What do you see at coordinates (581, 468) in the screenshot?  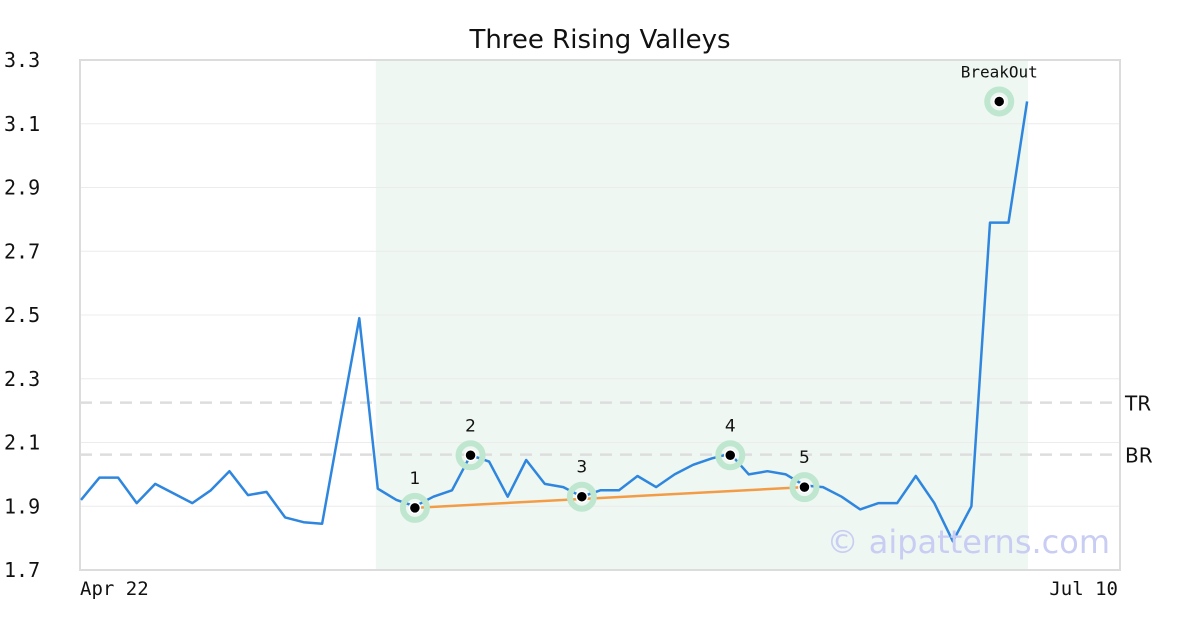 I see `pattern-point-label-3: 3` at bounding box center [581, 468].